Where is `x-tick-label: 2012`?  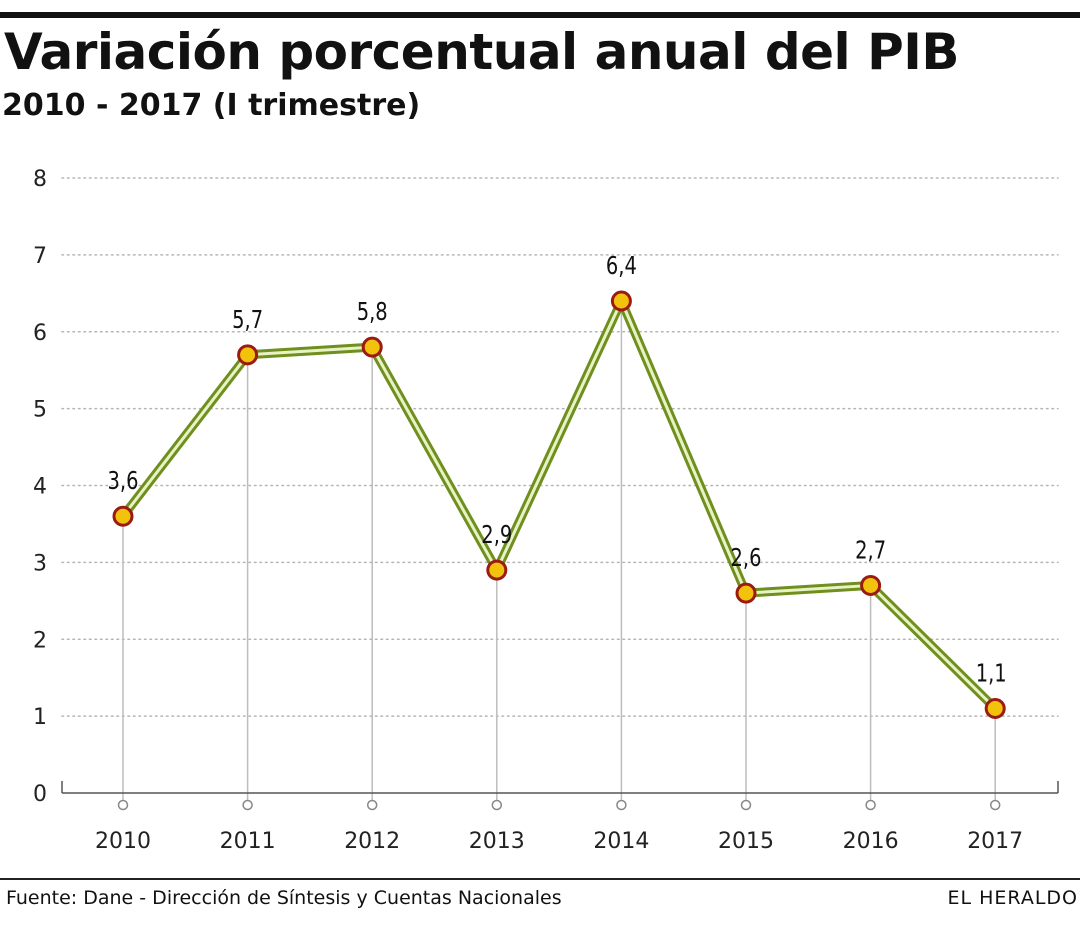
x-tick-label: 2012 is located at coordinates (372, 841).